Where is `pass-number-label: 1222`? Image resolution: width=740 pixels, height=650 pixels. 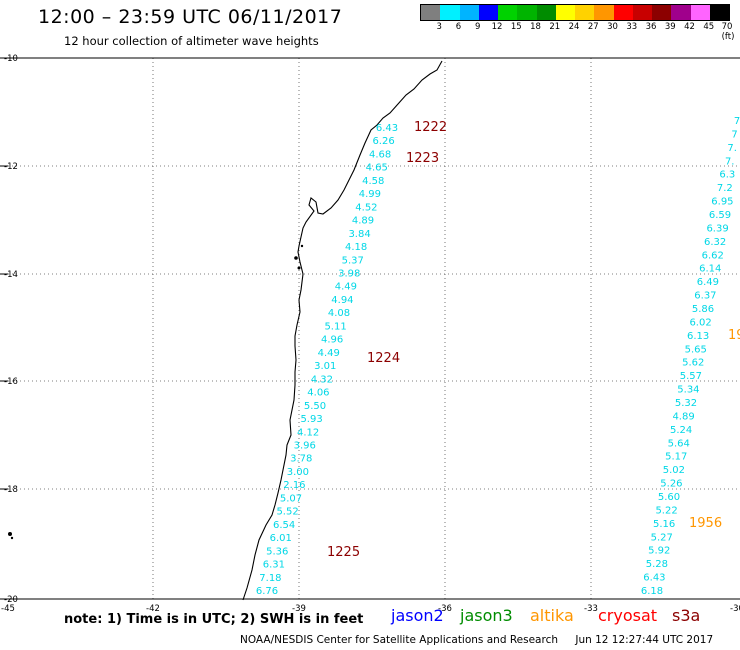 pass-number-label: 1222 is located at coordinates (430, 127).